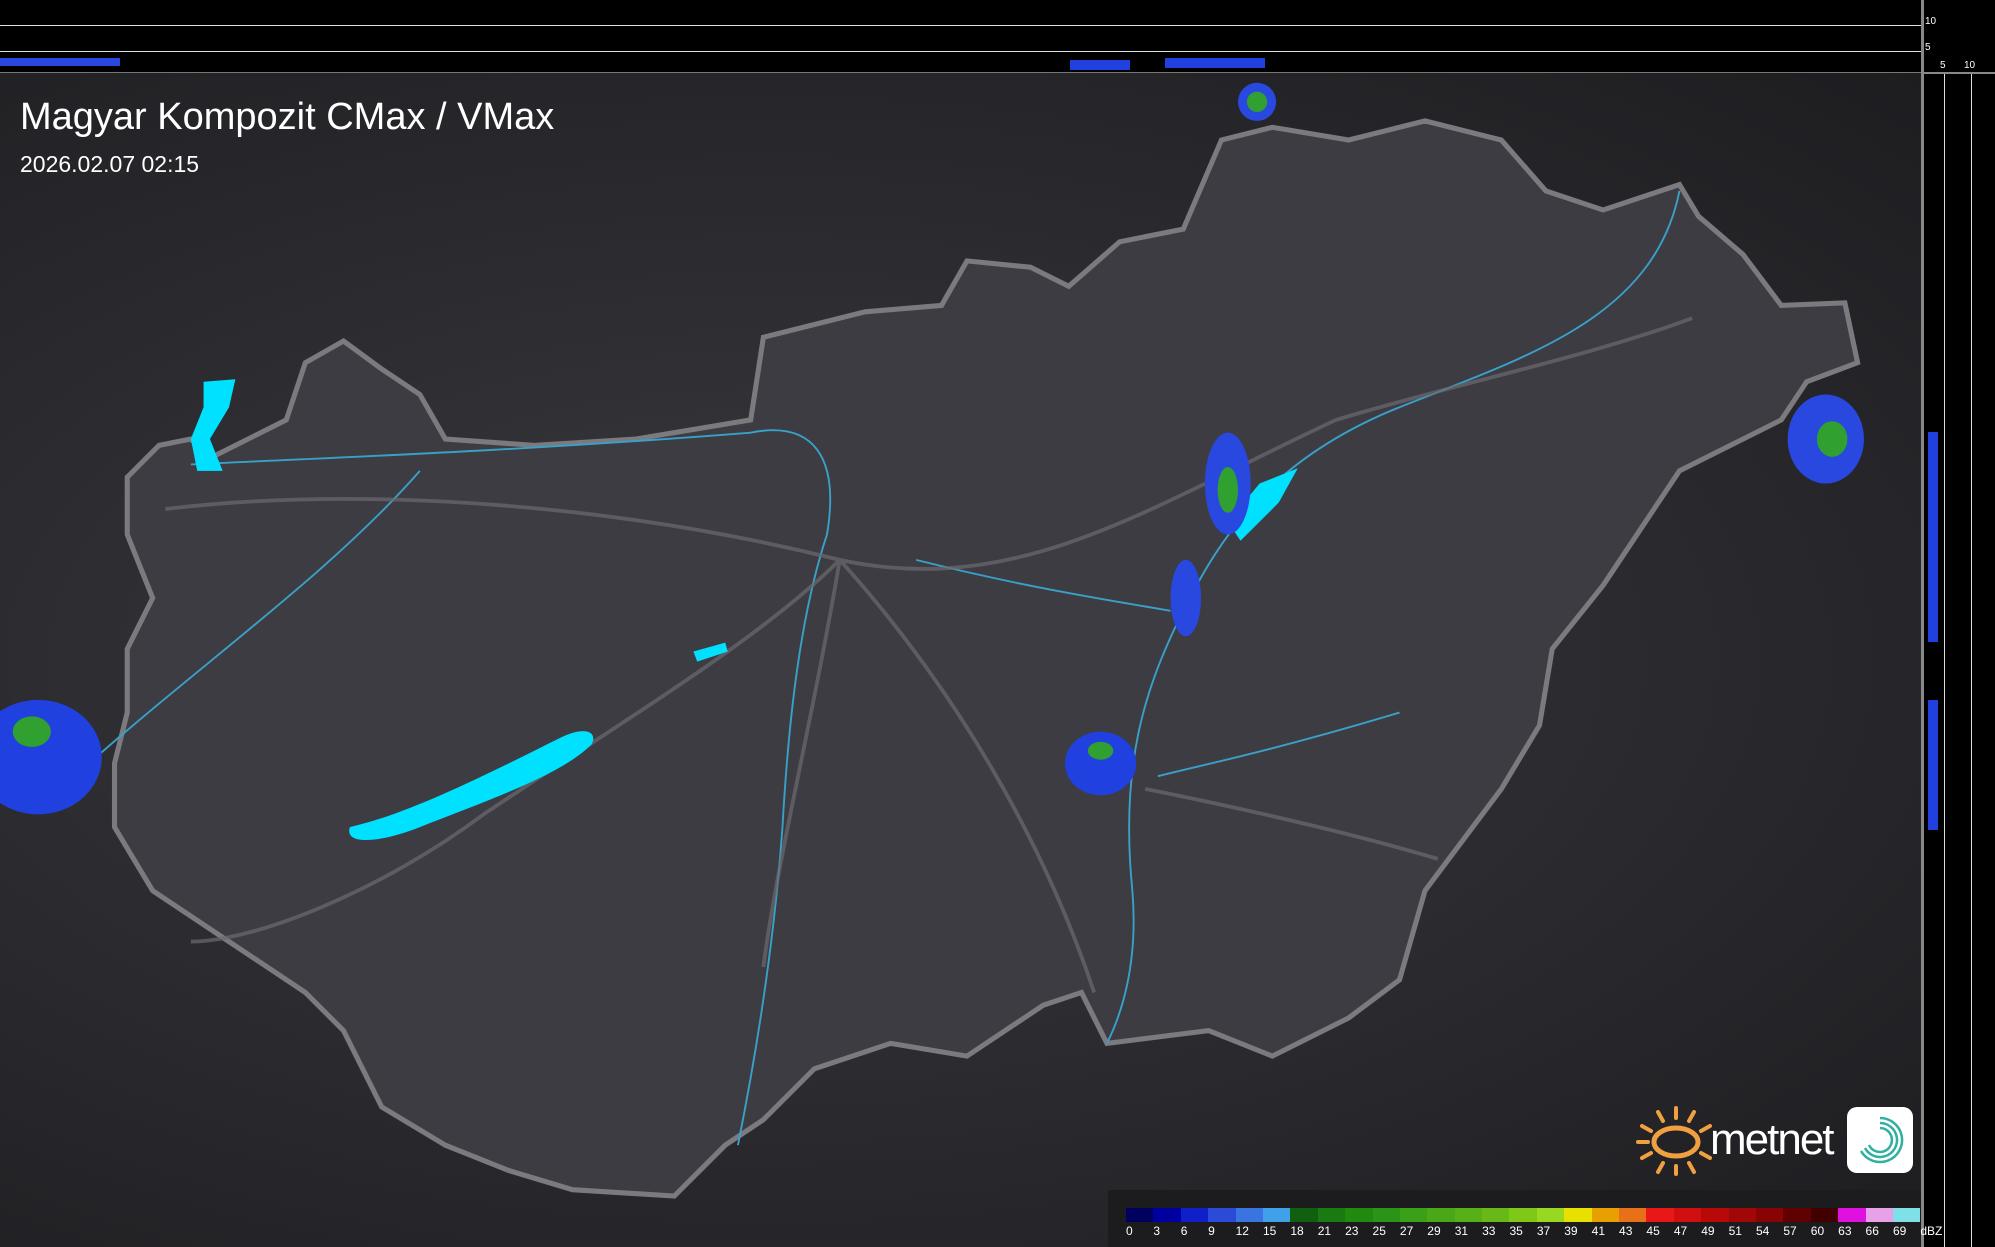 This screenshot has width=1995, height=1247. I want to click on scale-label: 0, so click(1129, 1231).